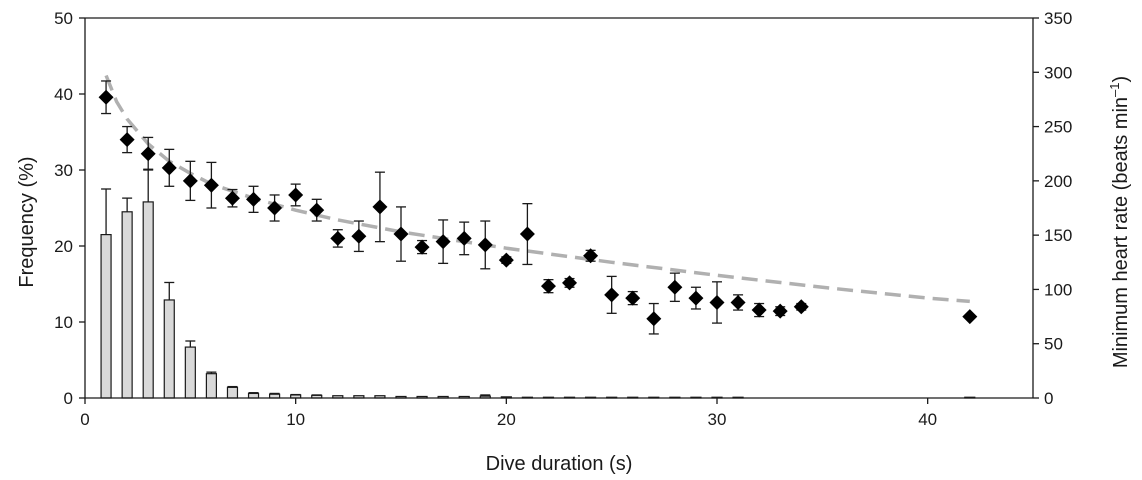 This screenshot has height=480, width=1142. What do you see at coordinates (559, 464) in the screenshot?
I see `x-axis-title: Dive duration (s)` at bounding box center [559, 464].